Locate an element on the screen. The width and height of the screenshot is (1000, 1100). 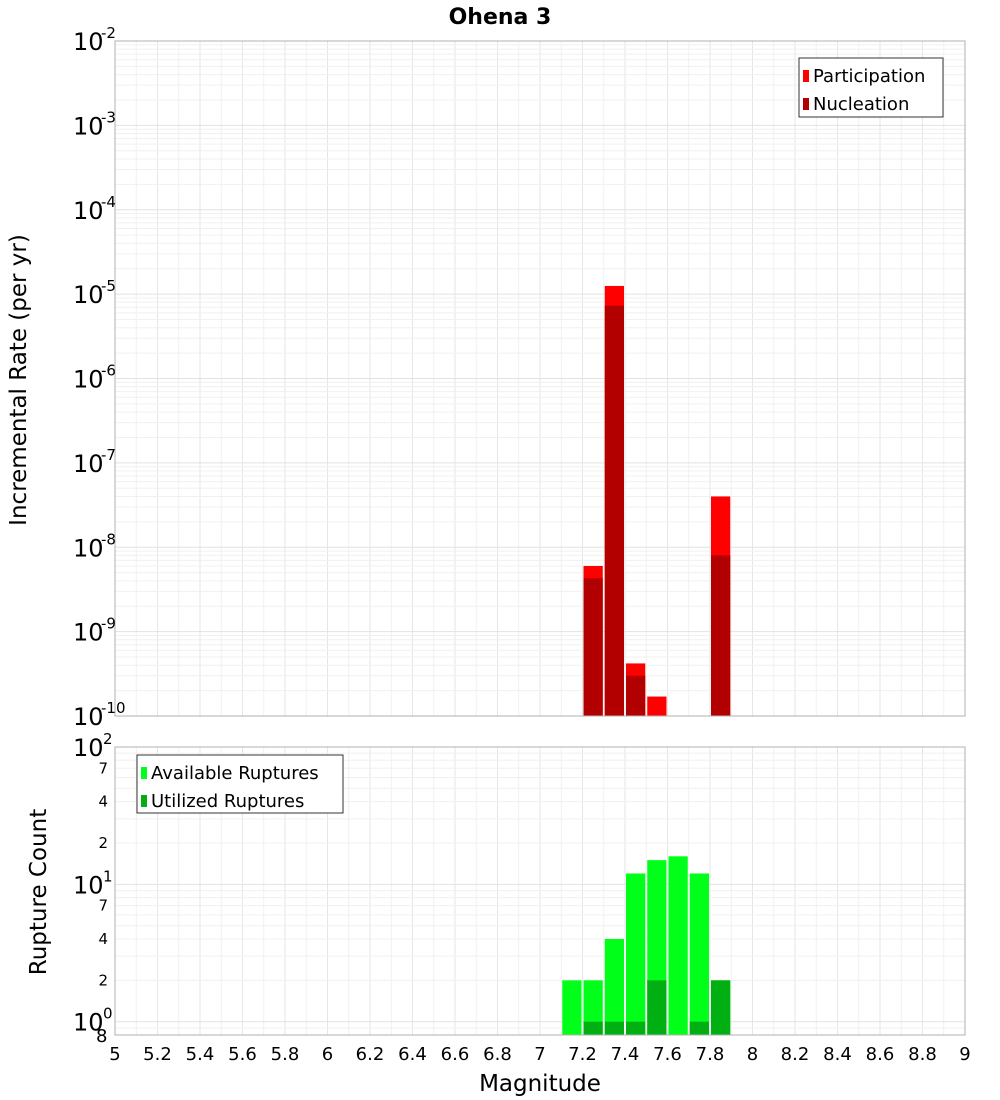
y-tick-exponent: 0 is located at coordinates (108, 1014).